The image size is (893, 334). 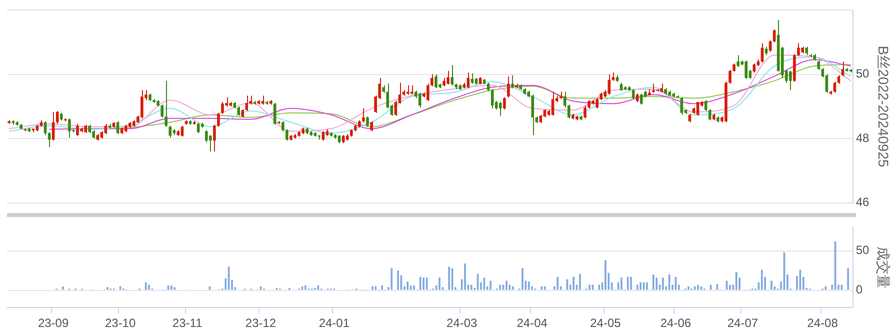 I want to click on x-tick-label: 23-09, so click(x=53, y=323).